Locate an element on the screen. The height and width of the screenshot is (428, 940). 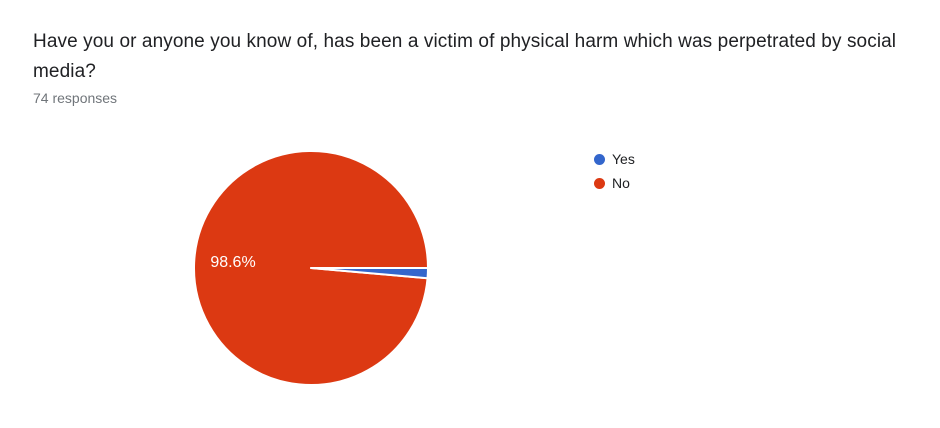
pie-chart-svg is located at coordinates (311, 268).